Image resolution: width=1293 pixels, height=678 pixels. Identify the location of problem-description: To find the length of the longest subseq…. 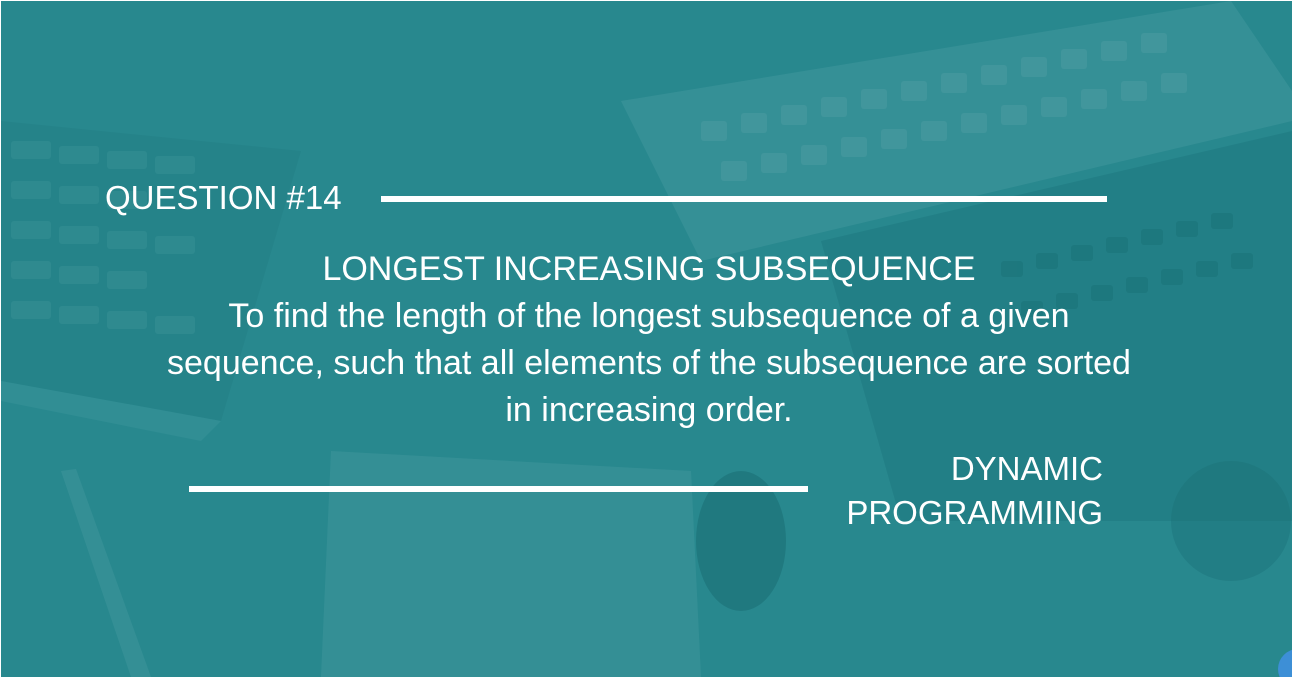
(649, 363).